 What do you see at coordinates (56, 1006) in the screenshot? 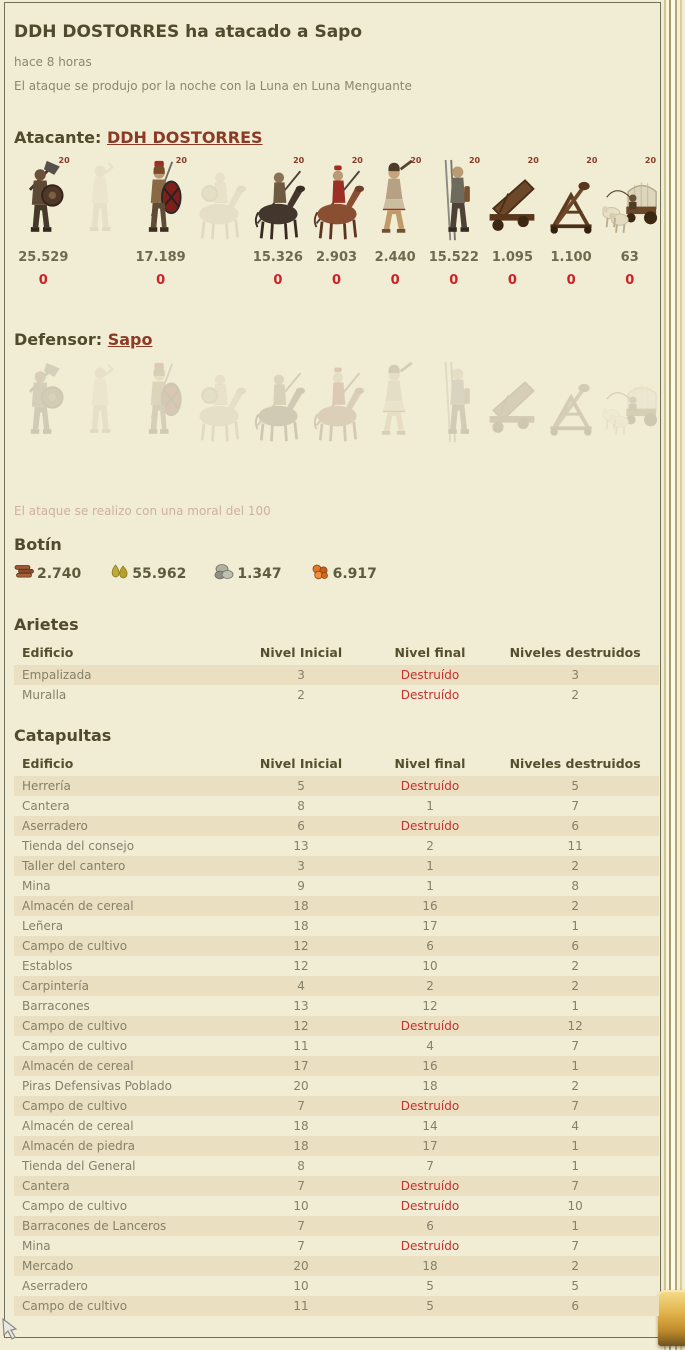
I see `cell-building: Barracones` at bounding box center [56, 1006].